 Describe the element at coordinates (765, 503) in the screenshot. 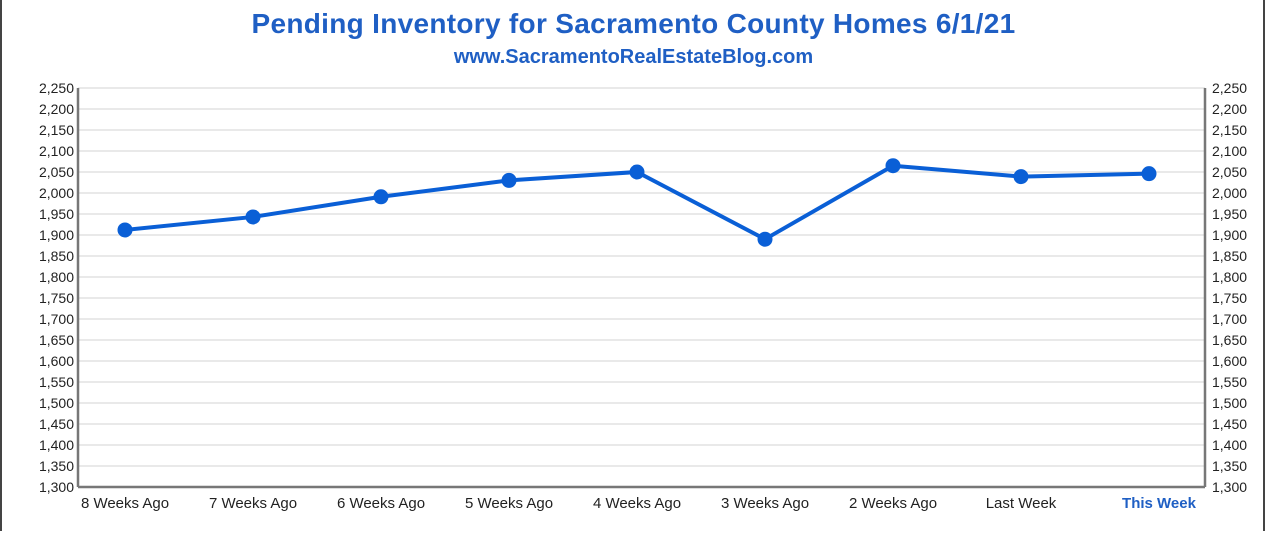

I see `x-tick-label: 3 Weeks Ago` at that location.